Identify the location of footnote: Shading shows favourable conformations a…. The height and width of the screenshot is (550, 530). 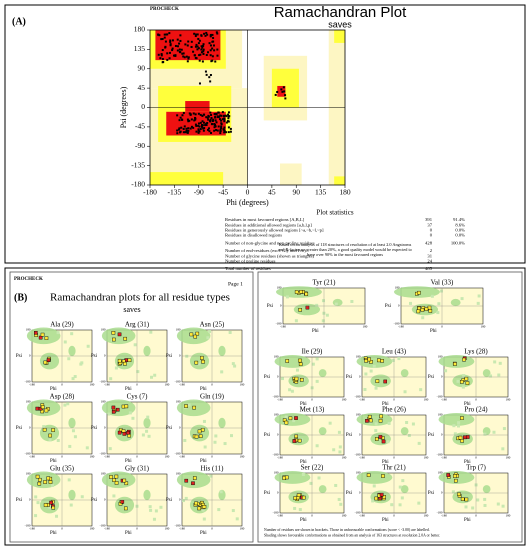
(352, 535).